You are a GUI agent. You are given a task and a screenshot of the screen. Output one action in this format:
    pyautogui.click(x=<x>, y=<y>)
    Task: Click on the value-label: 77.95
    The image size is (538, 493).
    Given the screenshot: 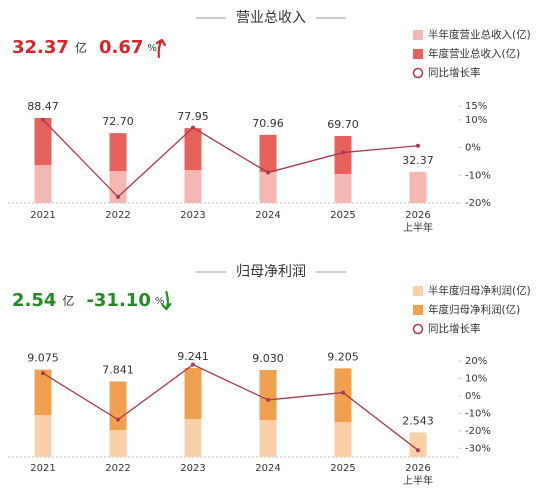 What is the action you would take?
    pyautogui.click(x=193, y=116)
    